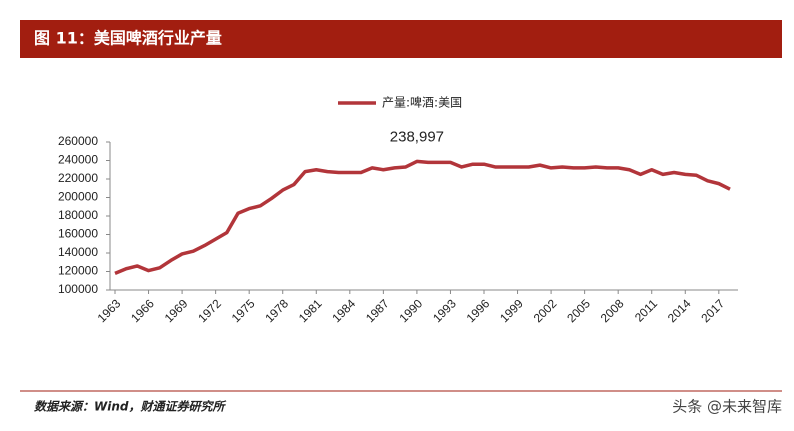 The width and height of the screenshot is (794, 431). What do you see at coordinates (377, 310) in the screenshot?
I see `x-tick-label: 1987` at bounding box center [377, 310].